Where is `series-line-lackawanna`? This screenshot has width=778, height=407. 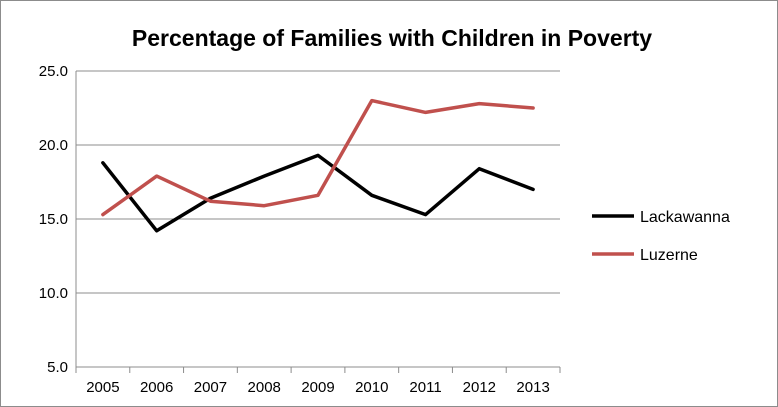
series-line-lackawanna is located at coordinates (318, 193).